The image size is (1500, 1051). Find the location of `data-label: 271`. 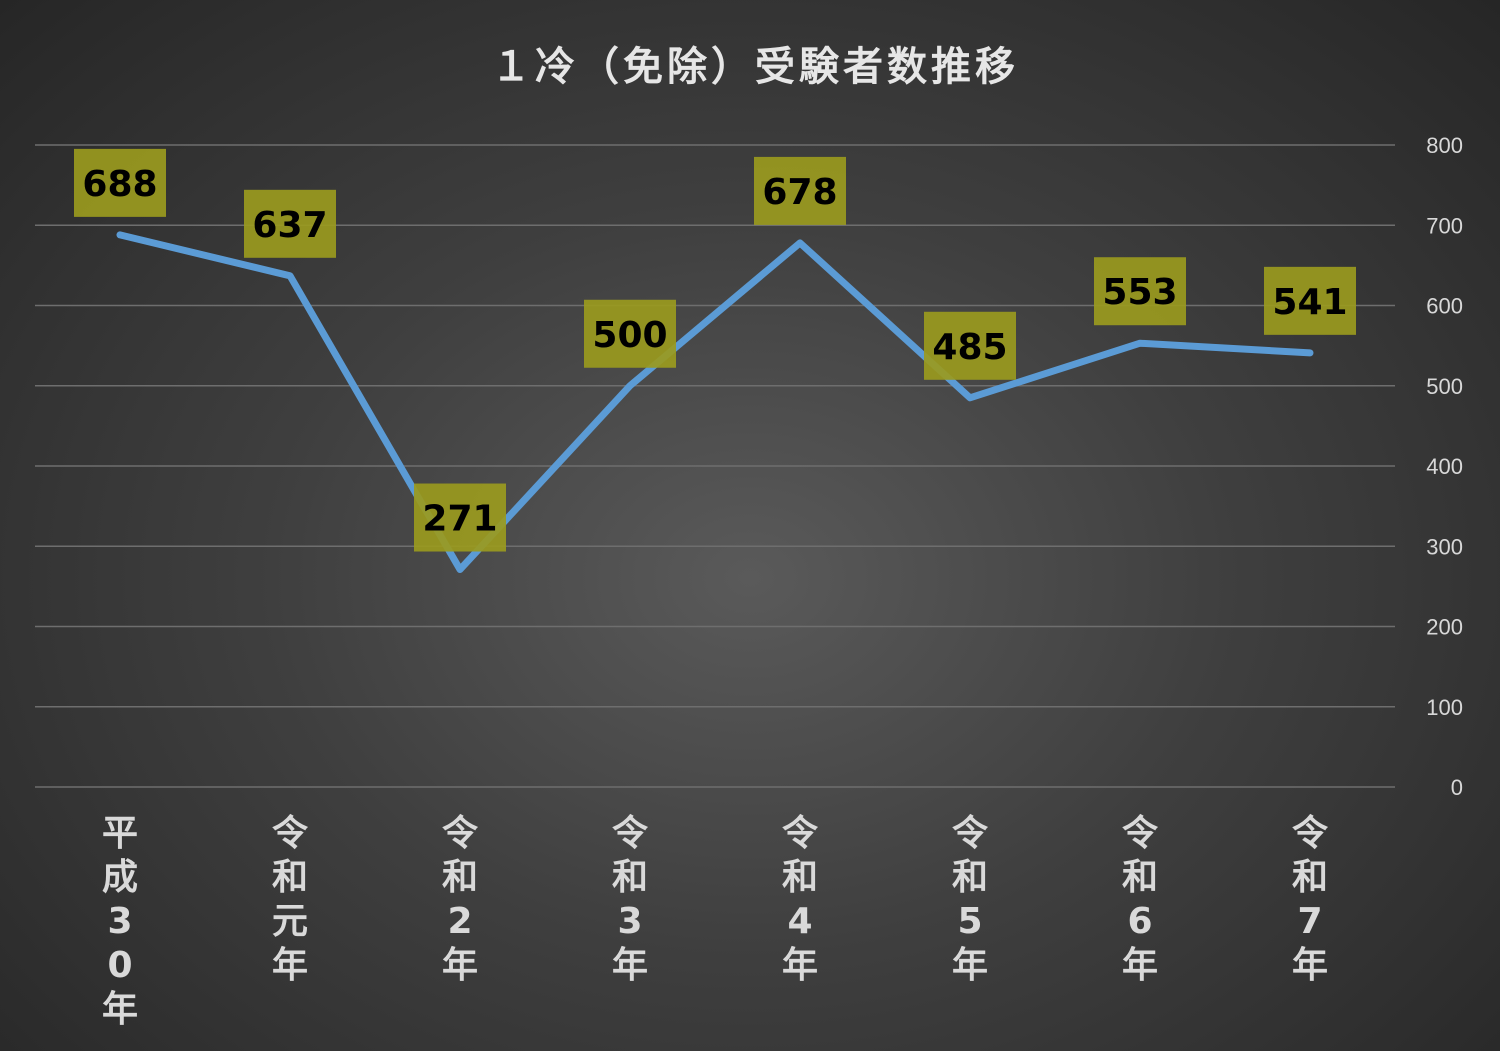

data-label: 271 is located at coordinates (460, 517).